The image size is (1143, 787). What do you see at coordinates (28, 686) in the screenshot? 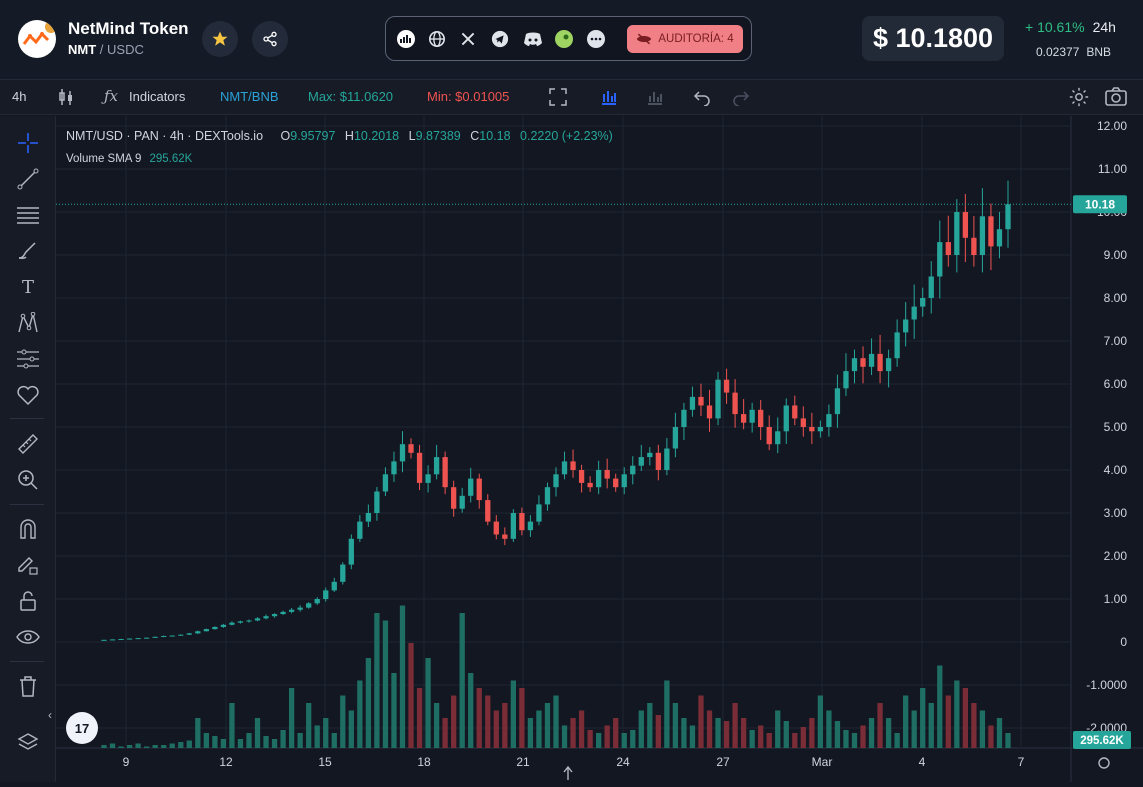
I see `trash-icon` at bounding box center [28, 686].